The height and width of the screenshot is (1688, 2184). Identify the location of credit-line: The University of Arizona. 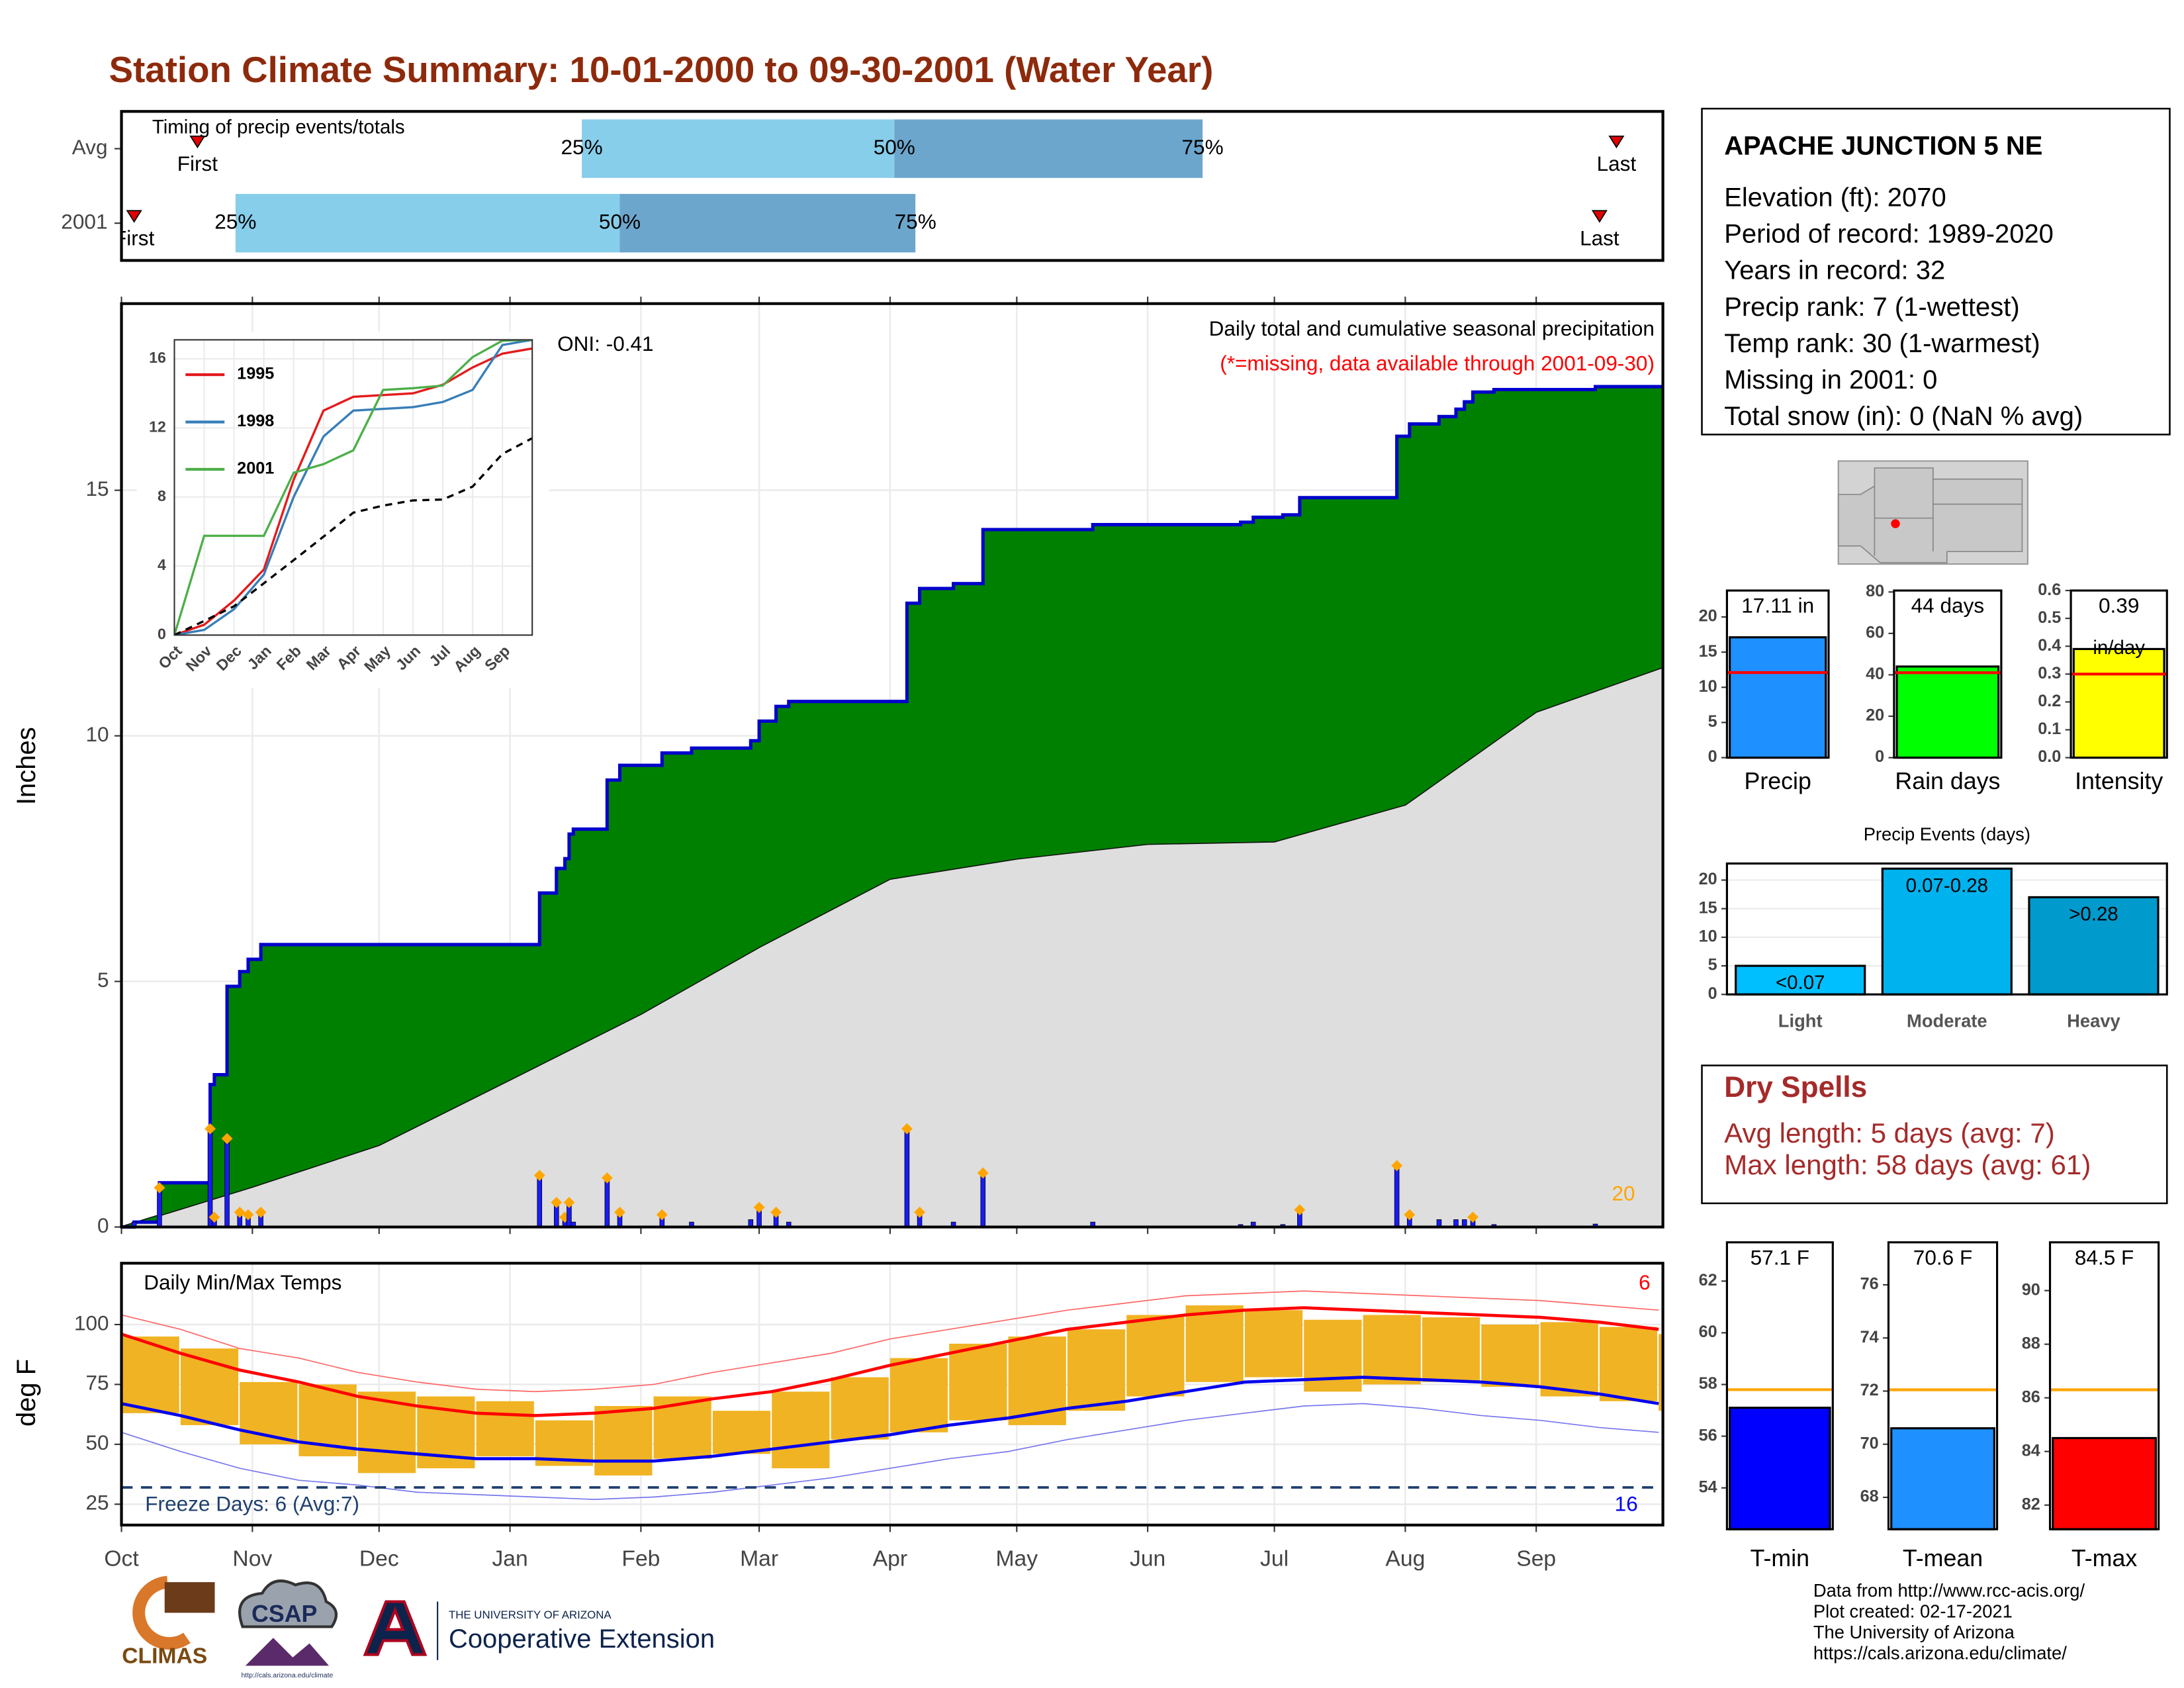
(1914, 1632).